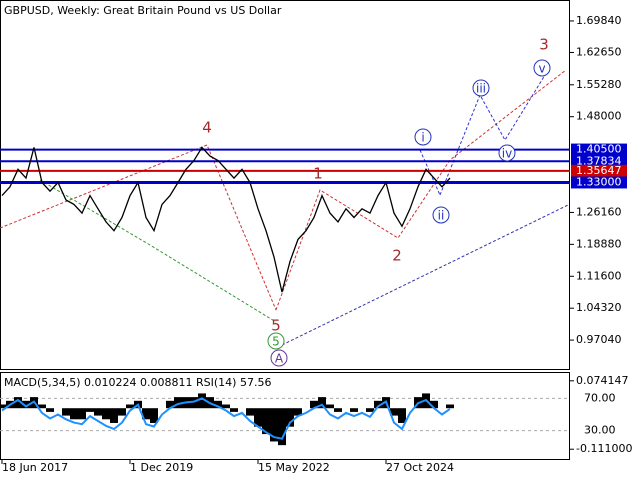 Image resolution: width=640 pixels, height=480 pixels. What do you see at coordinates (599, 51) in the screenshot?
I see `y-tick-label: 1.62650` at bounding box center [599, 51].